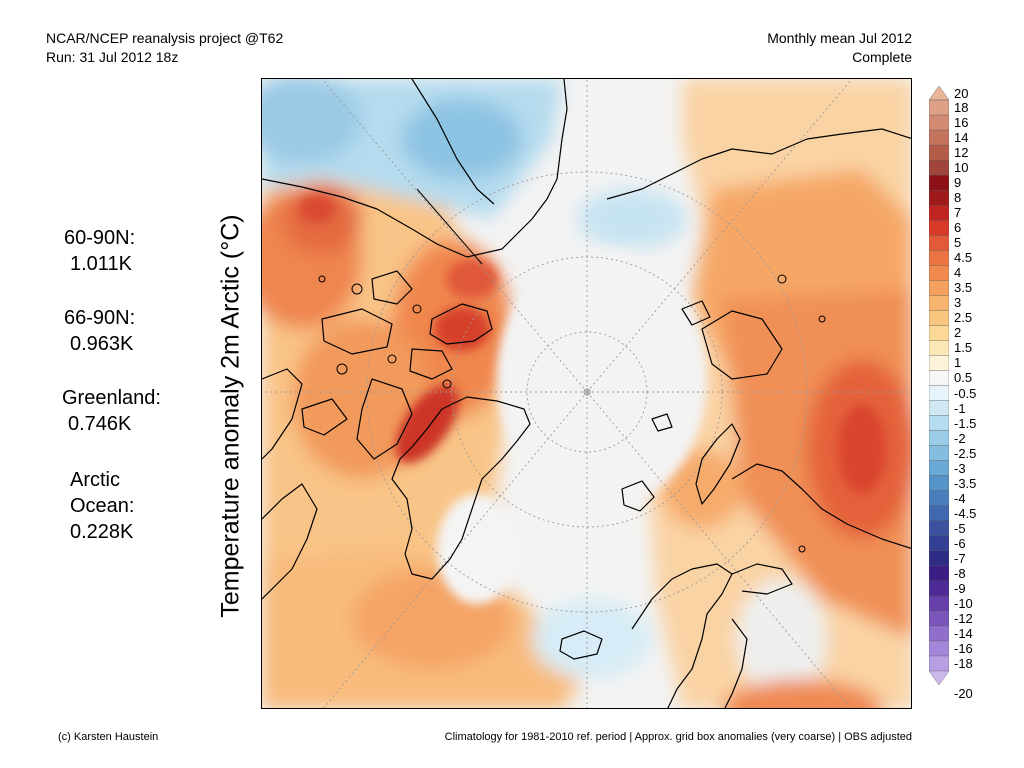 The image size is (1024, 768). I want to click on colorbar-label: 8, so click(958, 198).